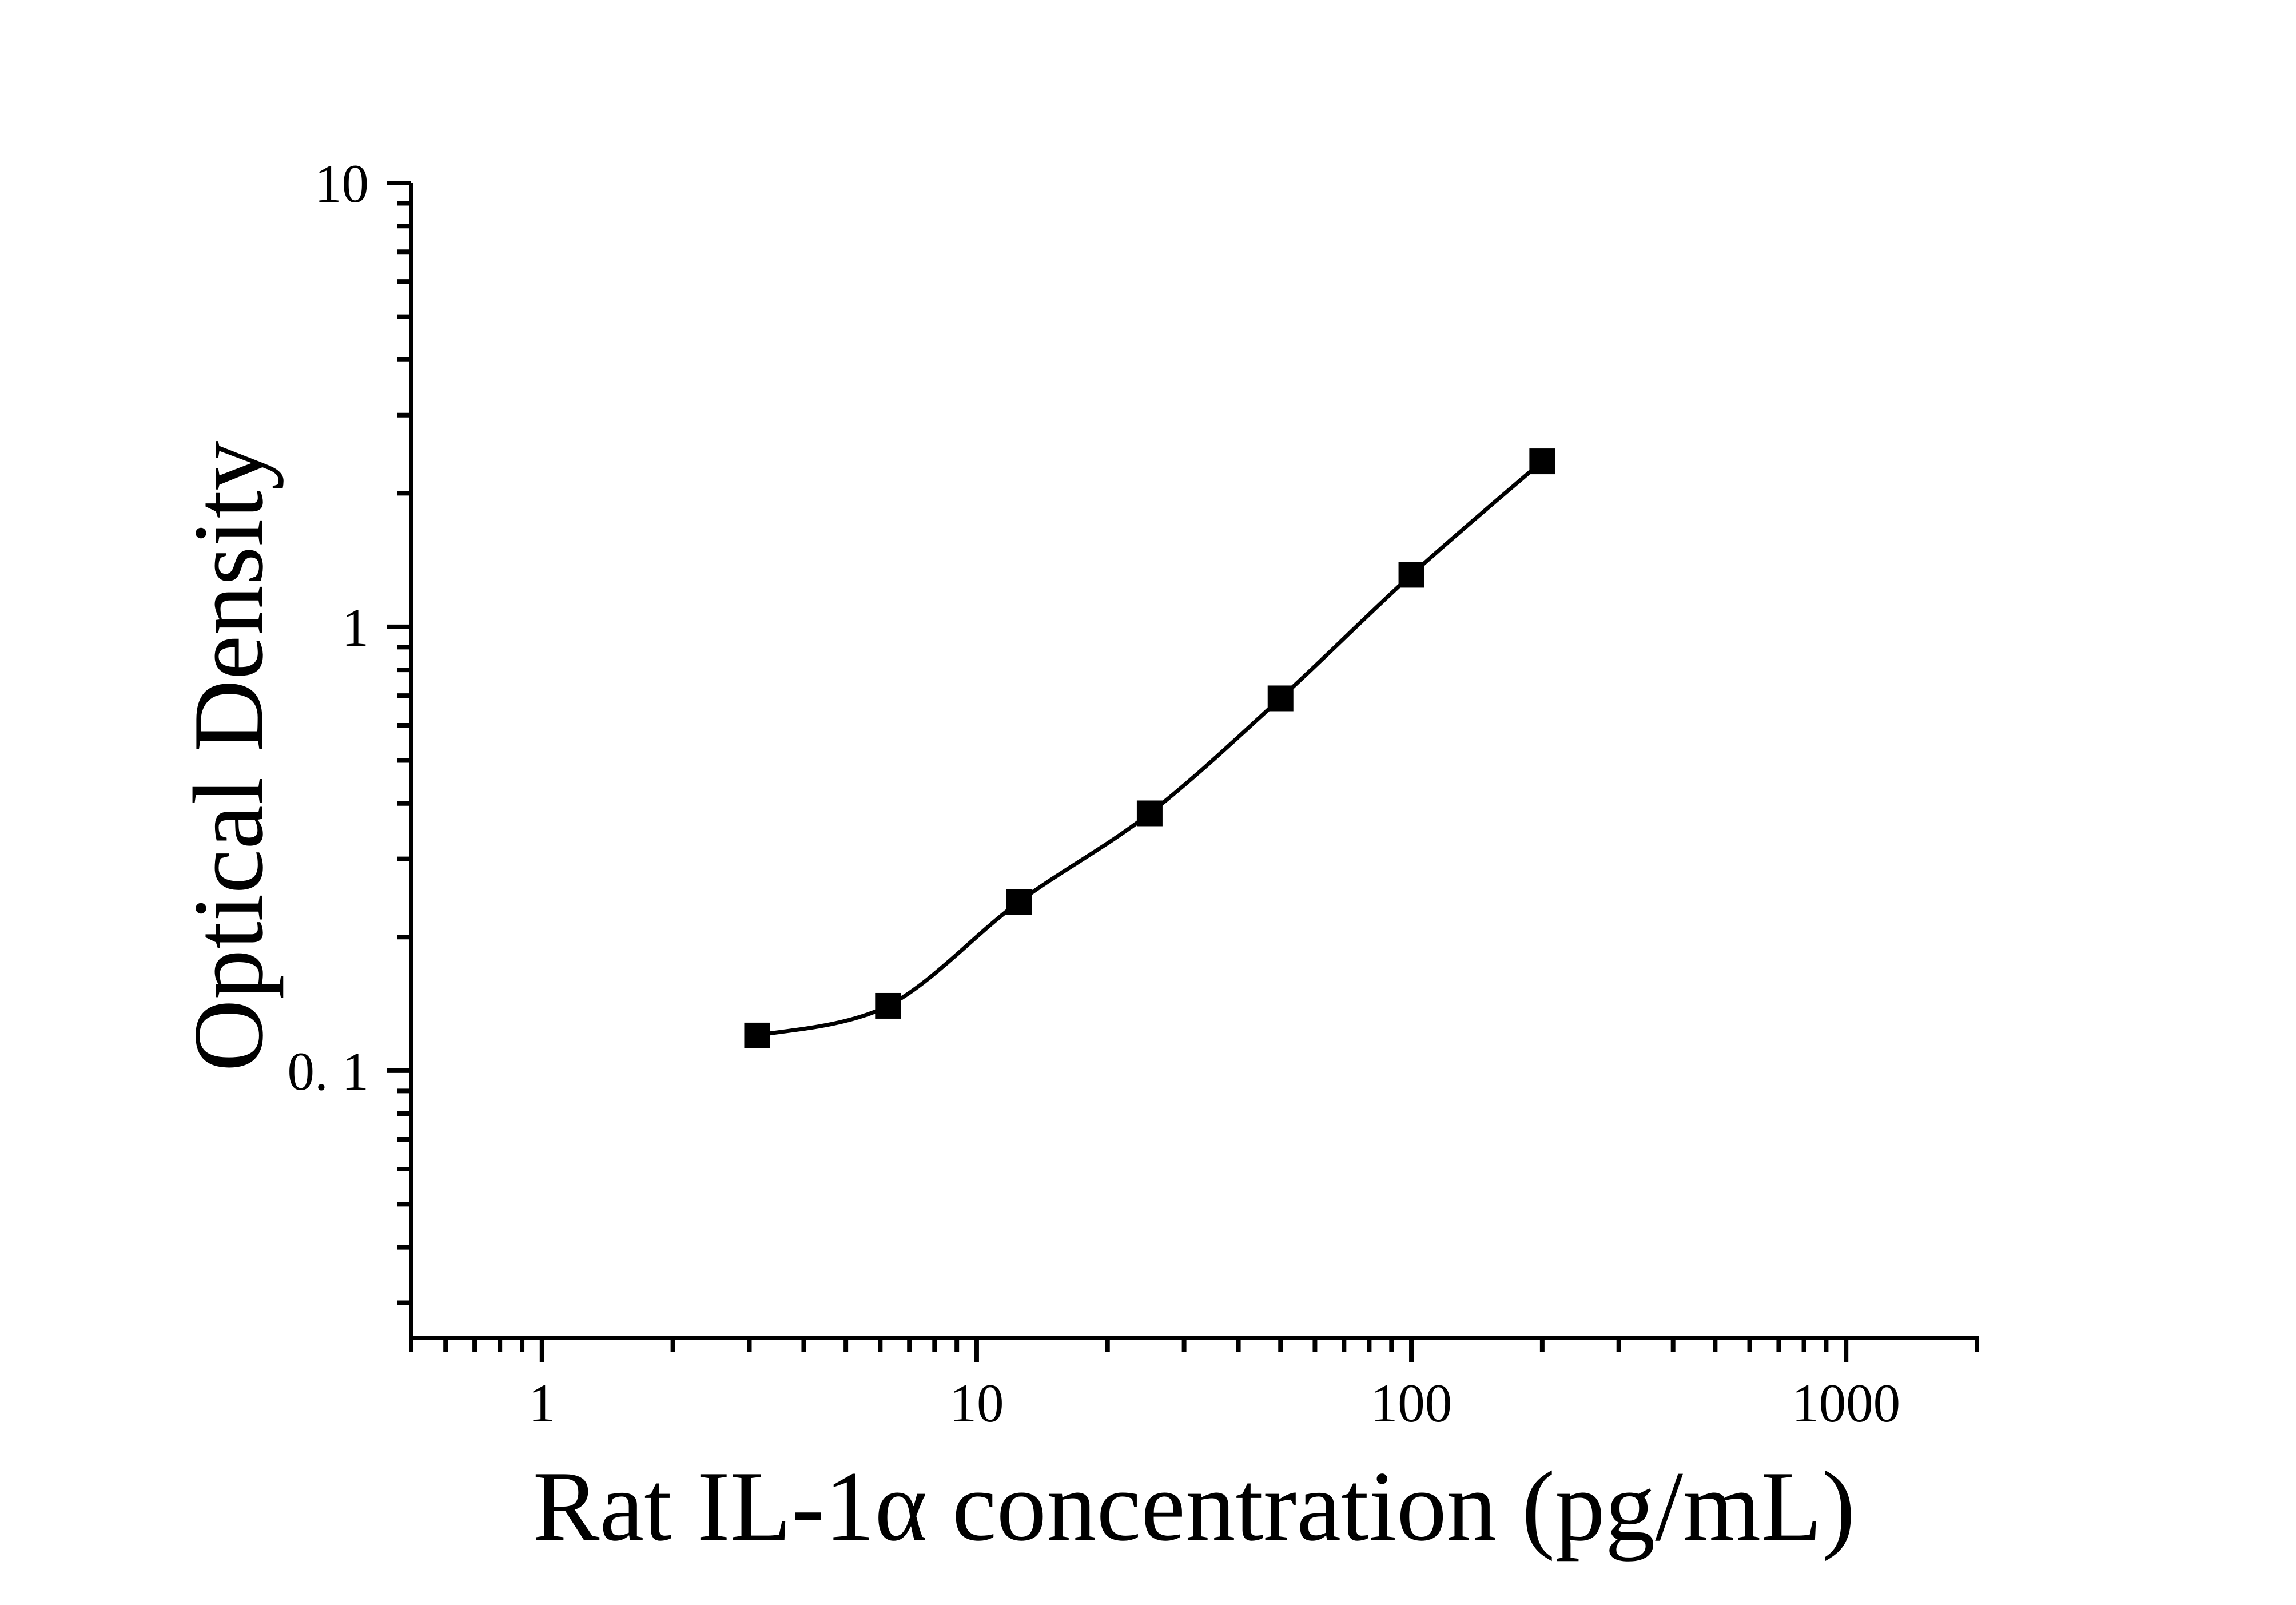 The width and height of the screenshot is (2296, 1605). What do you see at coordinates (342, 183) in the screenshot?
I see `y-tick-label: 10` at bounding box center [342, 183].